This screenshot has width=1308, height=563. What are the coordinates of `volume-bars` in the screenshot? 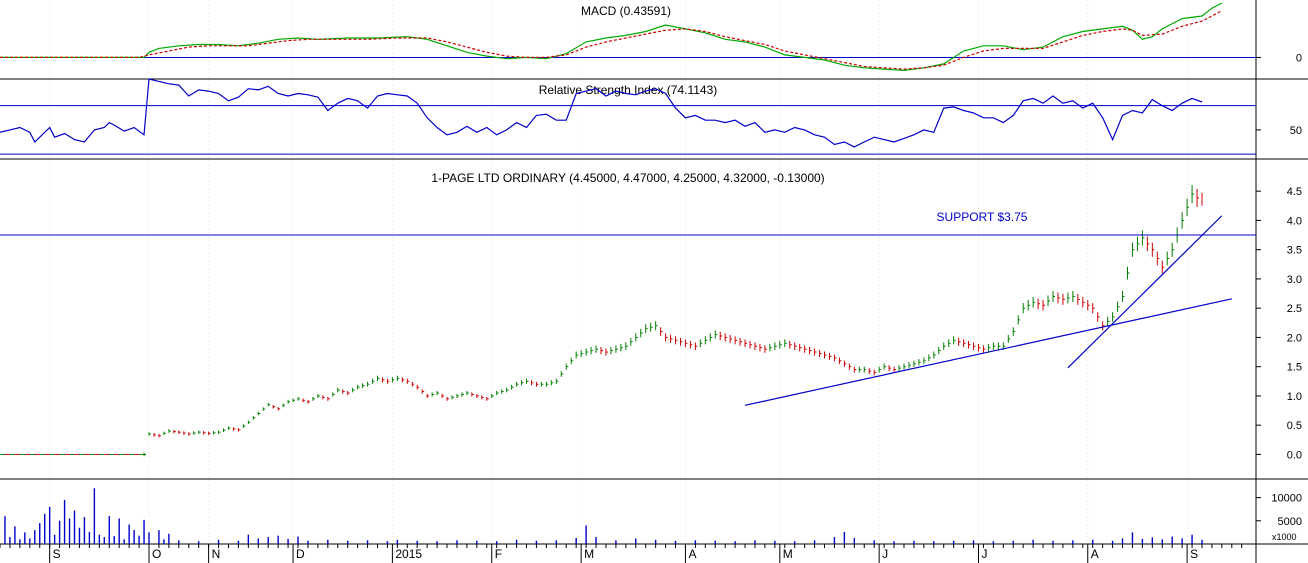 It's located at (603, 516).